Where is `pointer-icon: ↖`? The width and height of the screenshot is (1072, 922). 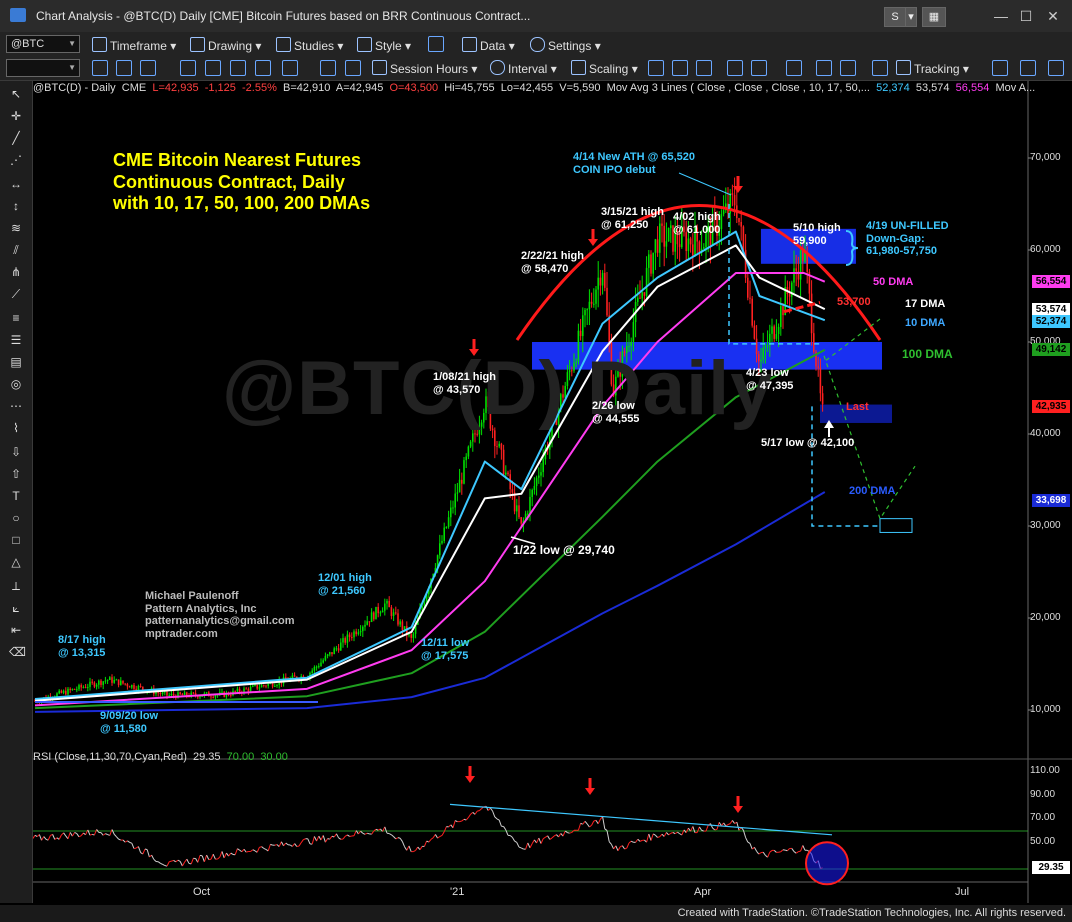 pointer-icon: ↖ is located at coordinates (16, 94).